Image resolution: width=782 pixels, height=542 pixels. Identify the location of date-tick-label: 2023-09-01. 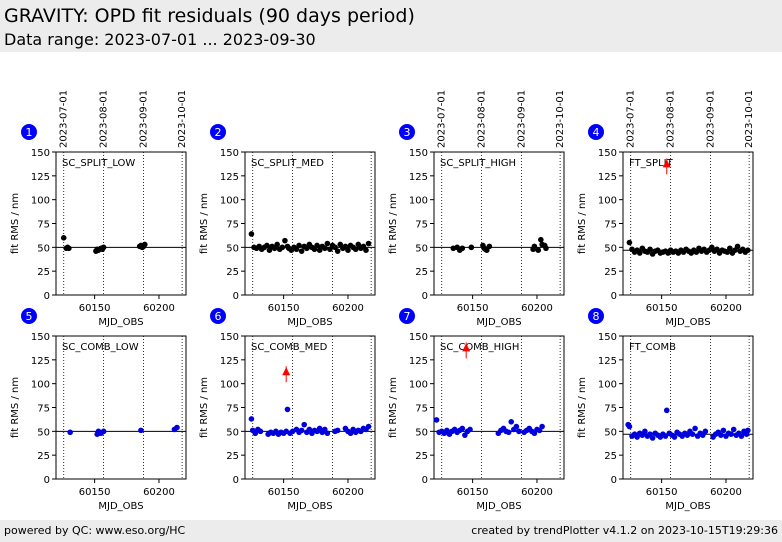
(144, 119).